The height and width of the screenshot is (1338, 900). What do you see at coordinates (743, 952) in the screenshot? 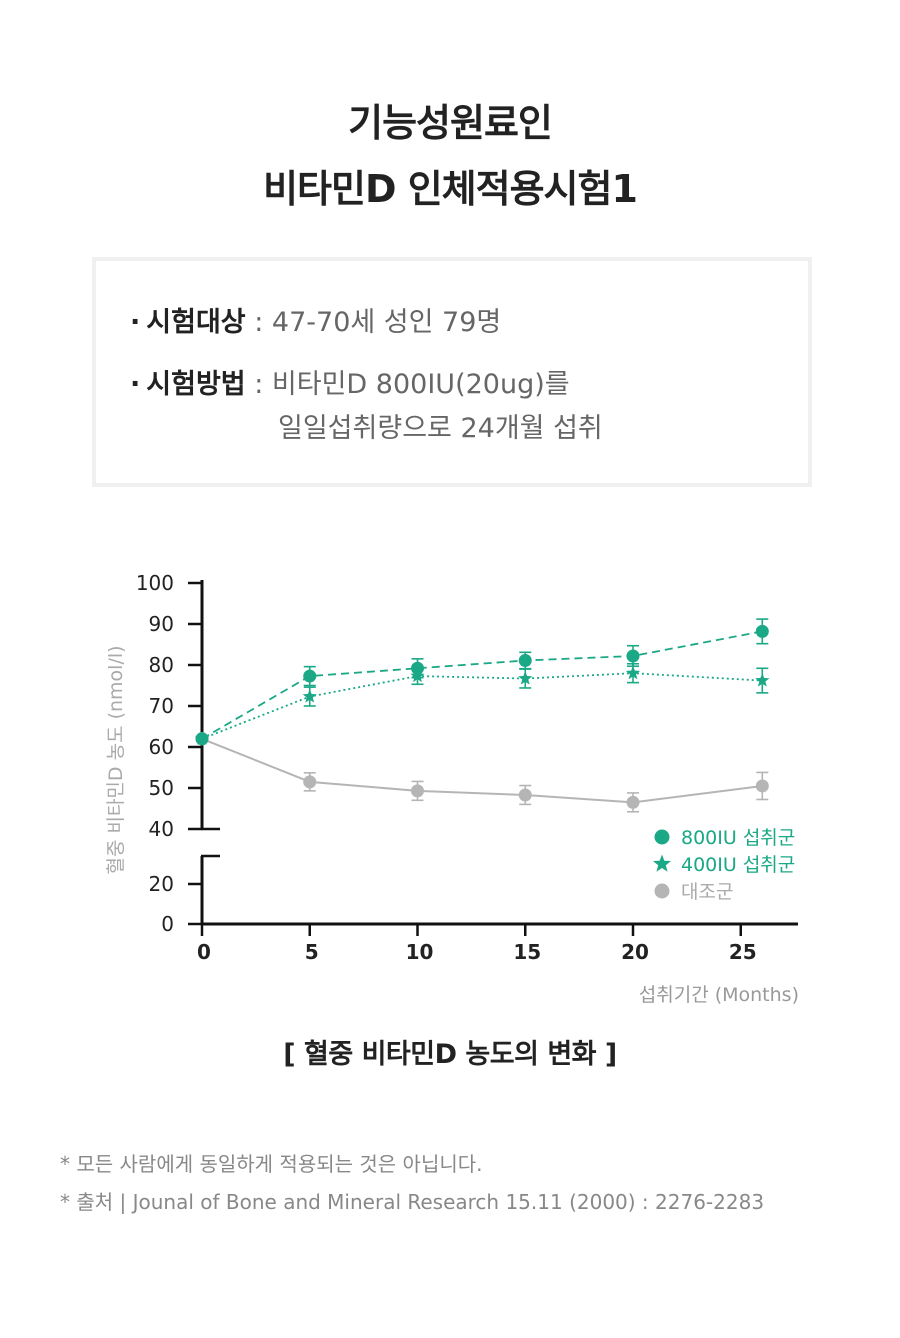
I see `x-tick-label: 25` at bounding box center [743, 952].